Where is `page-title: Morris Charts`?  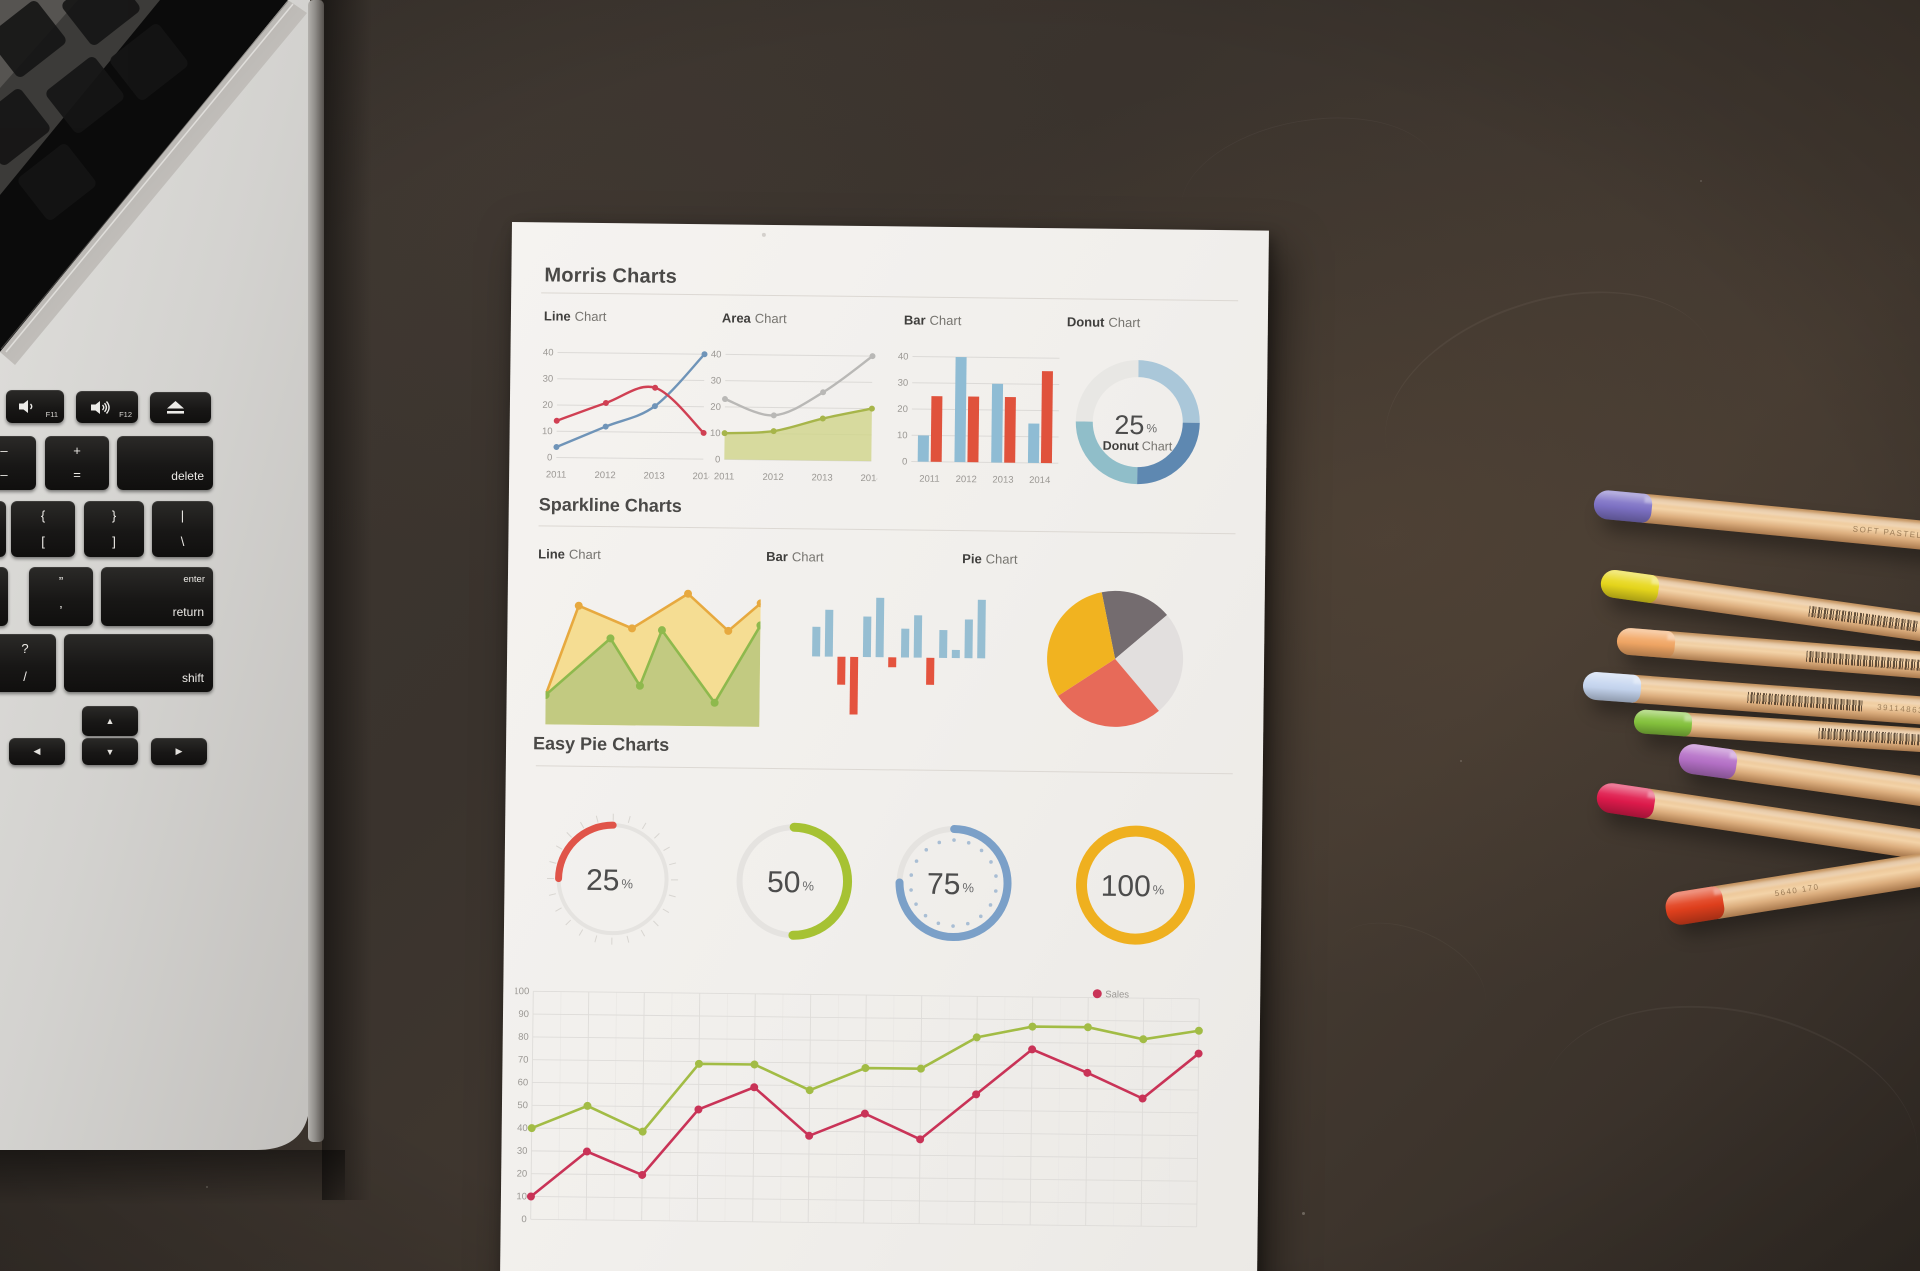 page-title: Morris Charts is located at coordinates (611, 276).